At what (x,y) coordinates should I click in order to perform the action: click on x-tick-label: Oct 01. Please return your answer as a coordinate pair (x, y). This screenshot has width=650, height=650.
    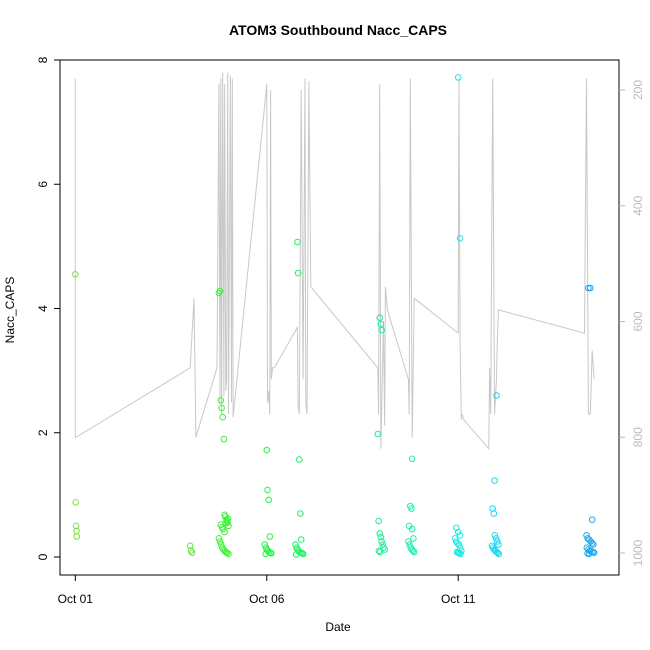
    Looking at the image, I should click on (76, 599).